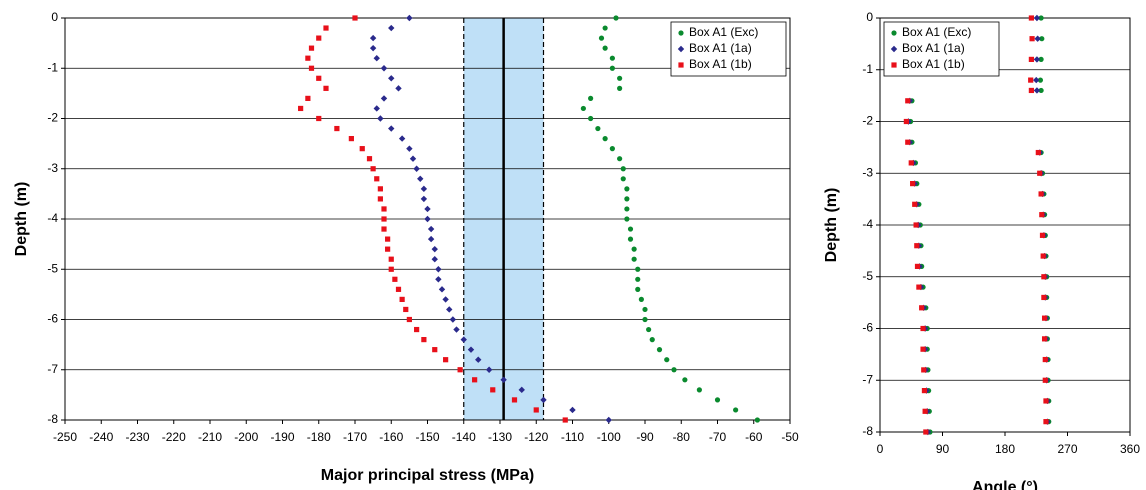 The height and width of the screenshot is (490, 1146). What do you see at coordinates (536, 437) in the screenshot?
I see `x-tick-label: -120` at bounding box center [536, 437].